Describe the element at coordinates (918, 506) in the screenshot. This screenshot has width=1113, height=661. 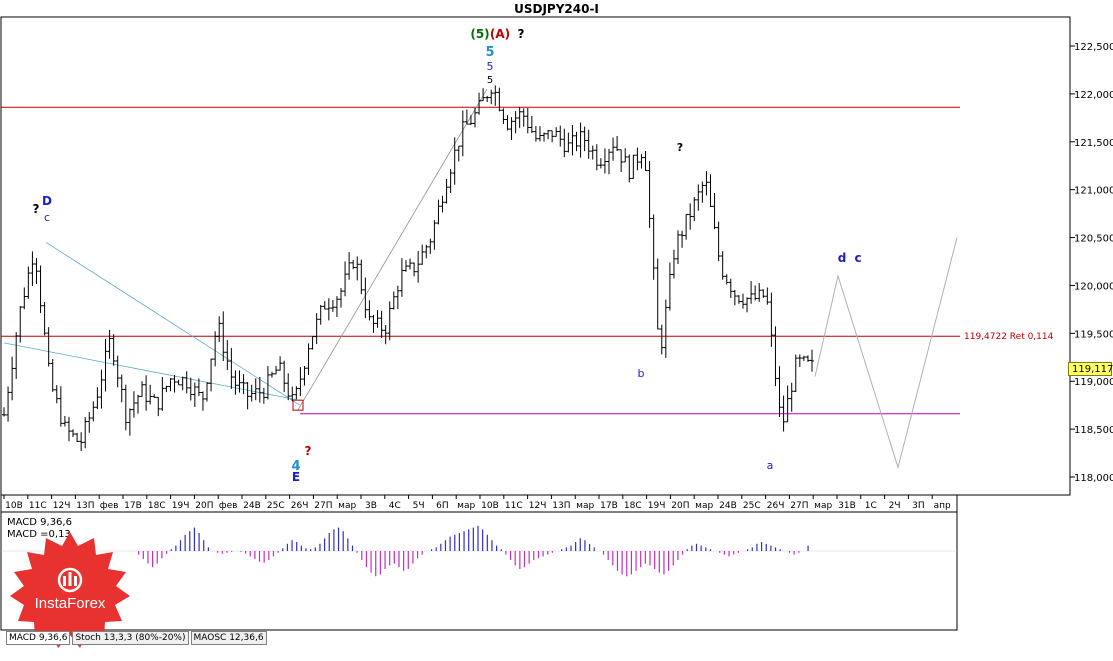
I see `x-tick-label: 3П` at that location.